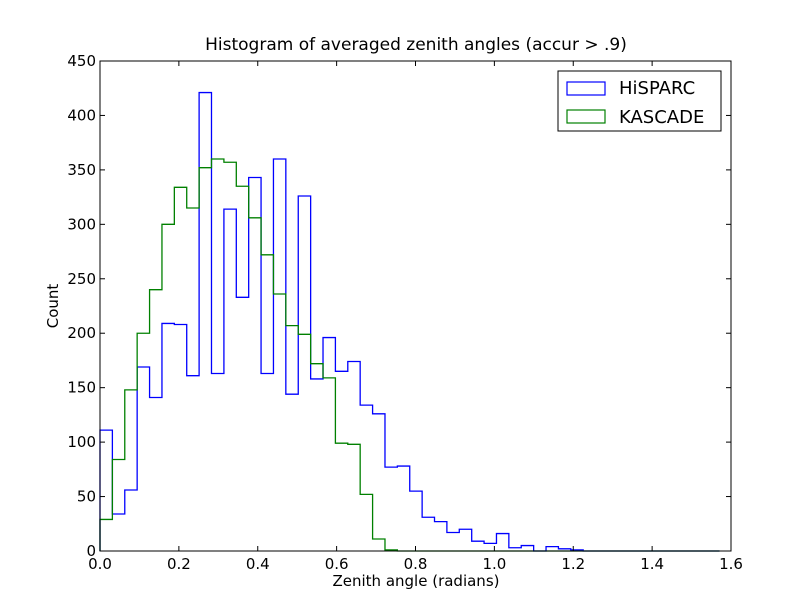 The image size is (812, 612). I want to click on x-tick-label: 0.0, so click(100, 564).